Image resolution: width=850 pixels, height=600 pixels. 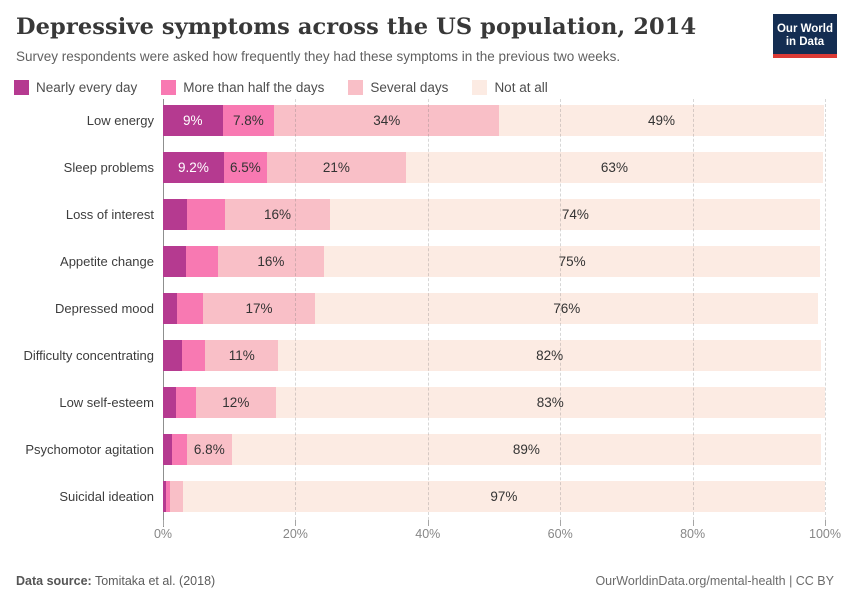 I want to click on bar-segment-label: 9.2%, so click(x=193, y=167).